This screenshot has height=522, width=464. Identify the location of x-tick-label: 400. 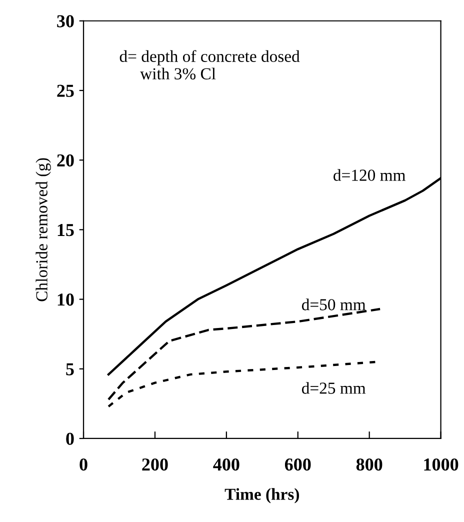
(226, 464).